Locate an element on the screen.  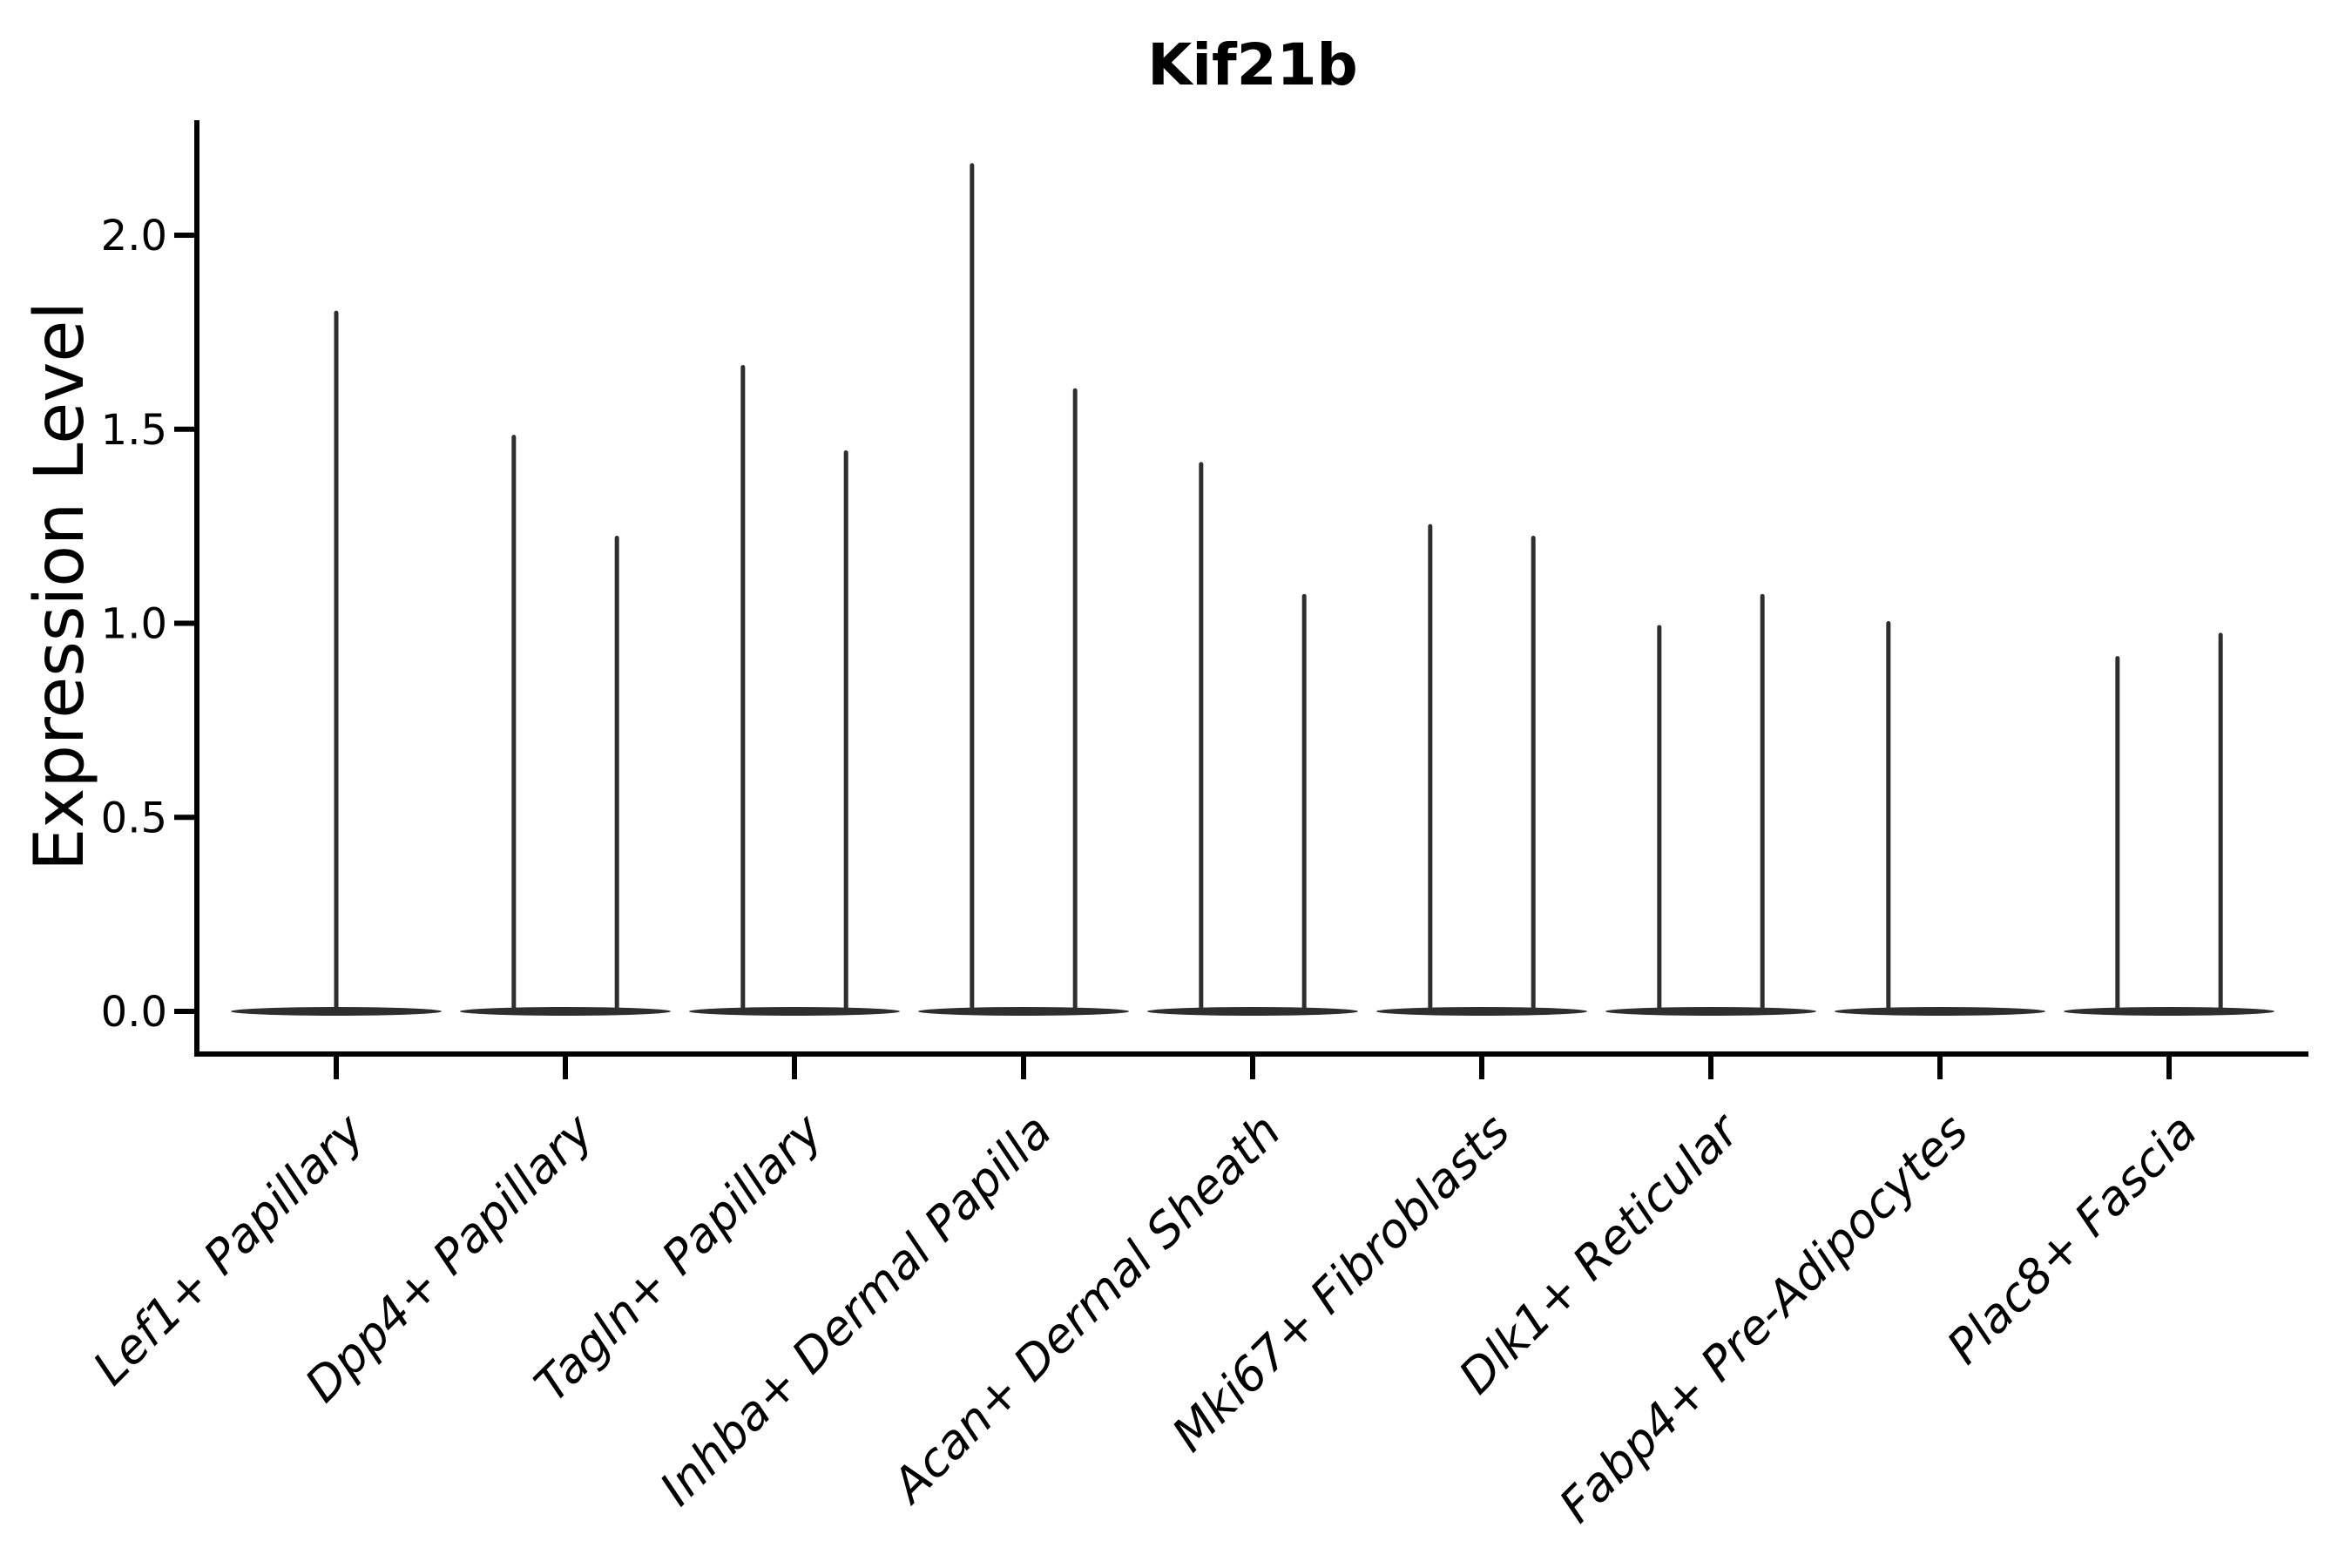
y-axis-label: Expression Level is located at coordinates (60, 586).